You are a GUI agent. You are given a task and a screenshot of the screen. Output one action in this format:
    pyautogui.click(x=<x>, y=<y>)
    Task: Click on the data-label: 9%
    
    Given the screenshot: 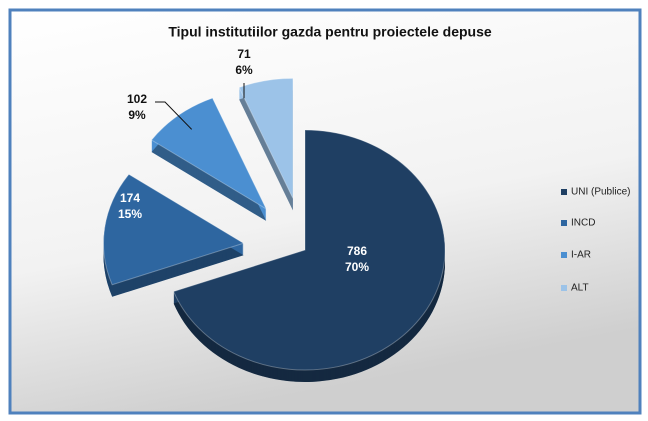 What is the action you would take?
    pyautogui.click(x=137, y=115)
    